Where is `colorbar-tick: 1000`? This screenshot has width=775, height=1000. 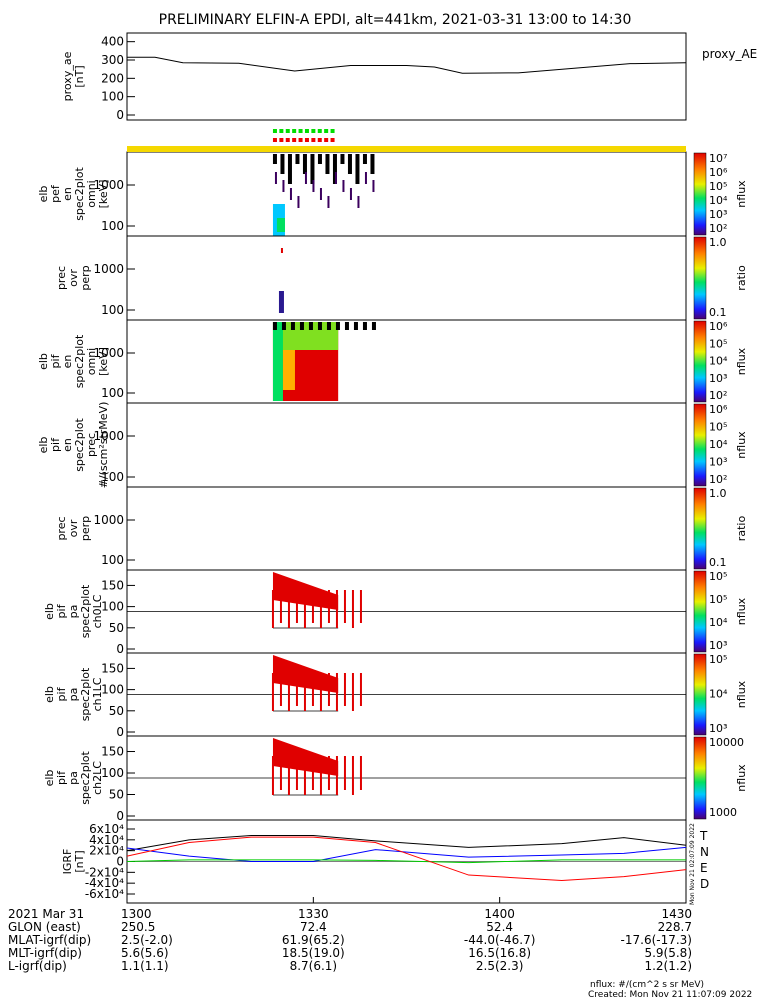 colorbar-tick: 1000 is located at coordinates (723, 812).